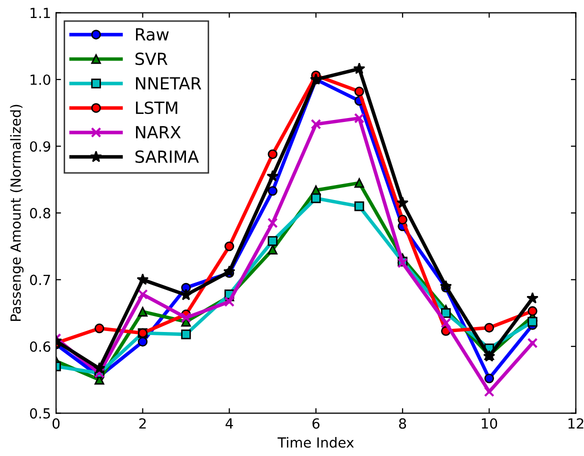 Image resolution: width=584 pixels, height=456 pixels. Describe the element at coordinates (158, 132) in the screenshot. I see `legend-label: NARX` at that location.